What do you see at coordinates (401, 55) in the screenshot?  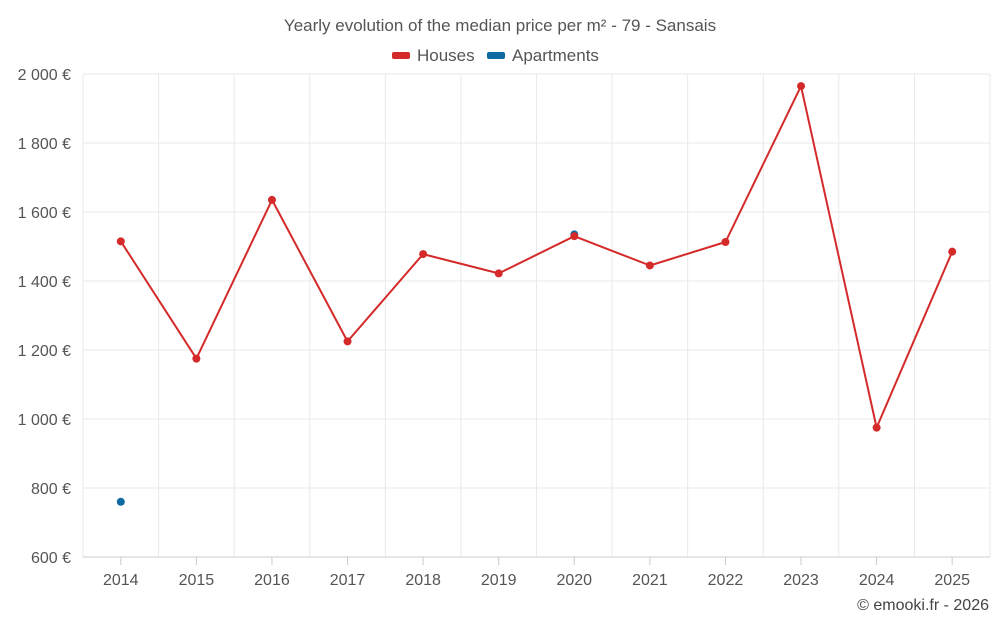 I see `legend-swatch-houses` at bounding box center [401, 55].